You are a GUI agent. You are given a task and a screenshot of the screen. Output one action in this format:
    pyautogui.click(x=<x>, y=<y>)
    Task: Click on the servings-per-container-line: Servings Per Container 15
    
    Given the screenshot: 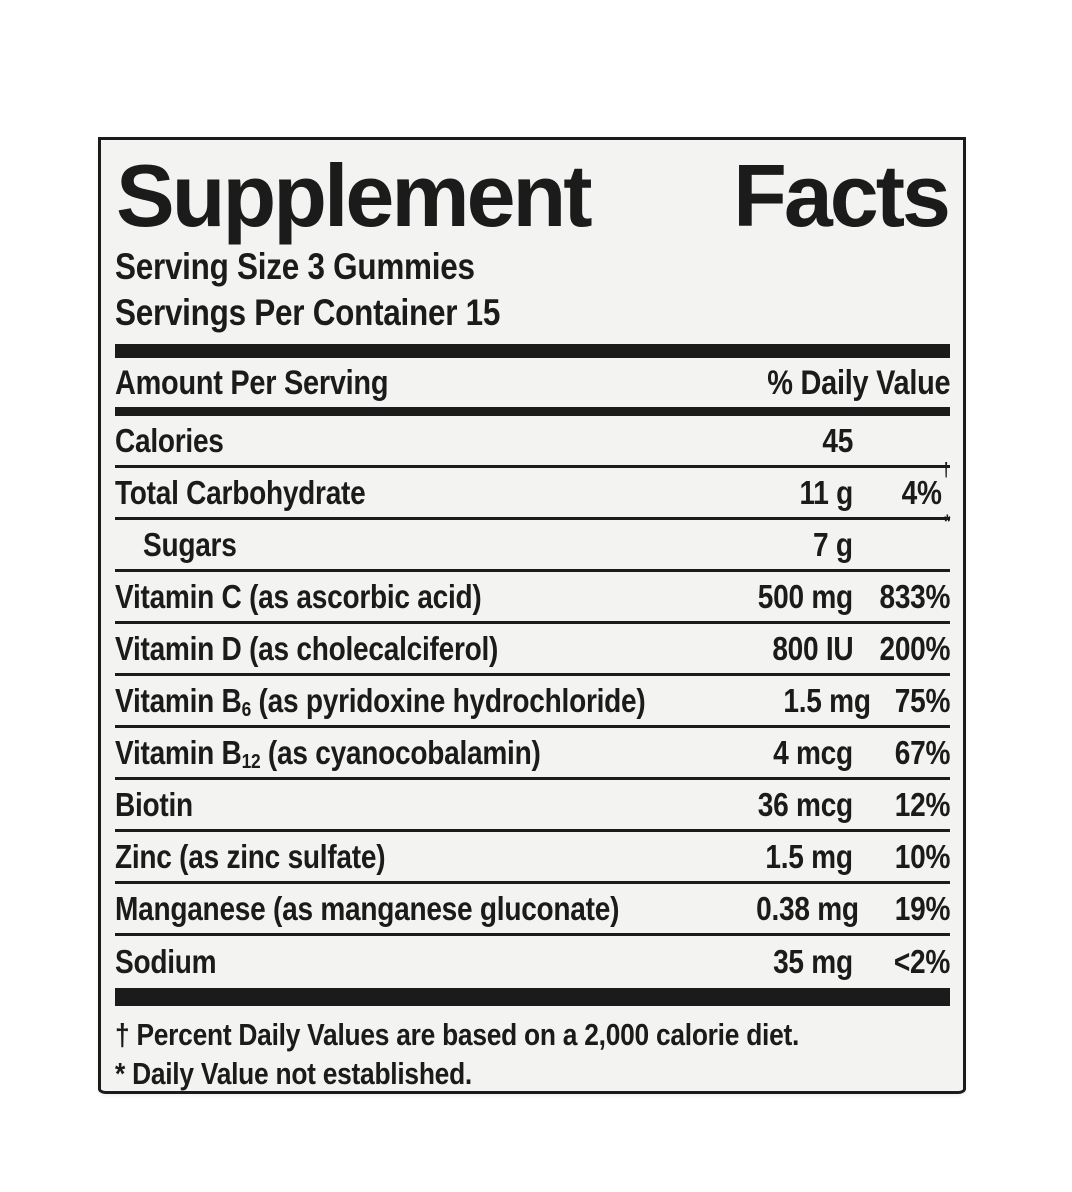 What is the action you would take?
    pyautogui.click(x=308, y=312)
    